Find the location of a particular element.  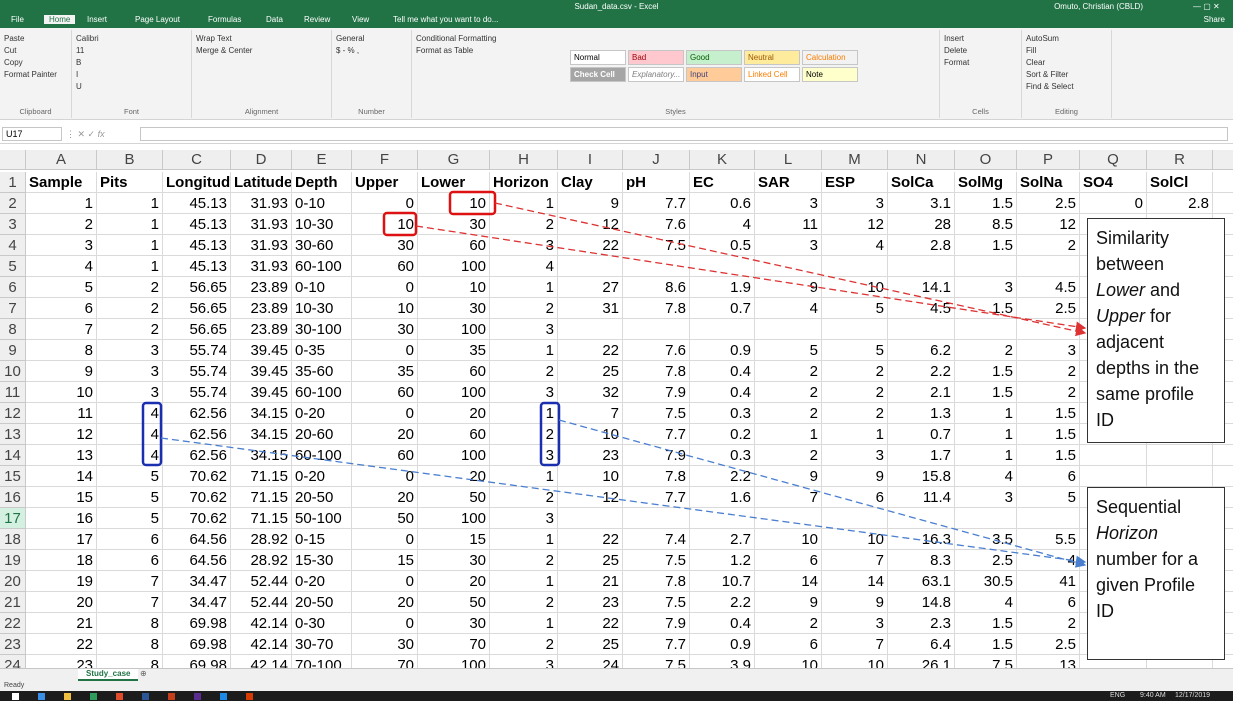

ribbon-button: Merge & Center is located at coordinates (224, 50).